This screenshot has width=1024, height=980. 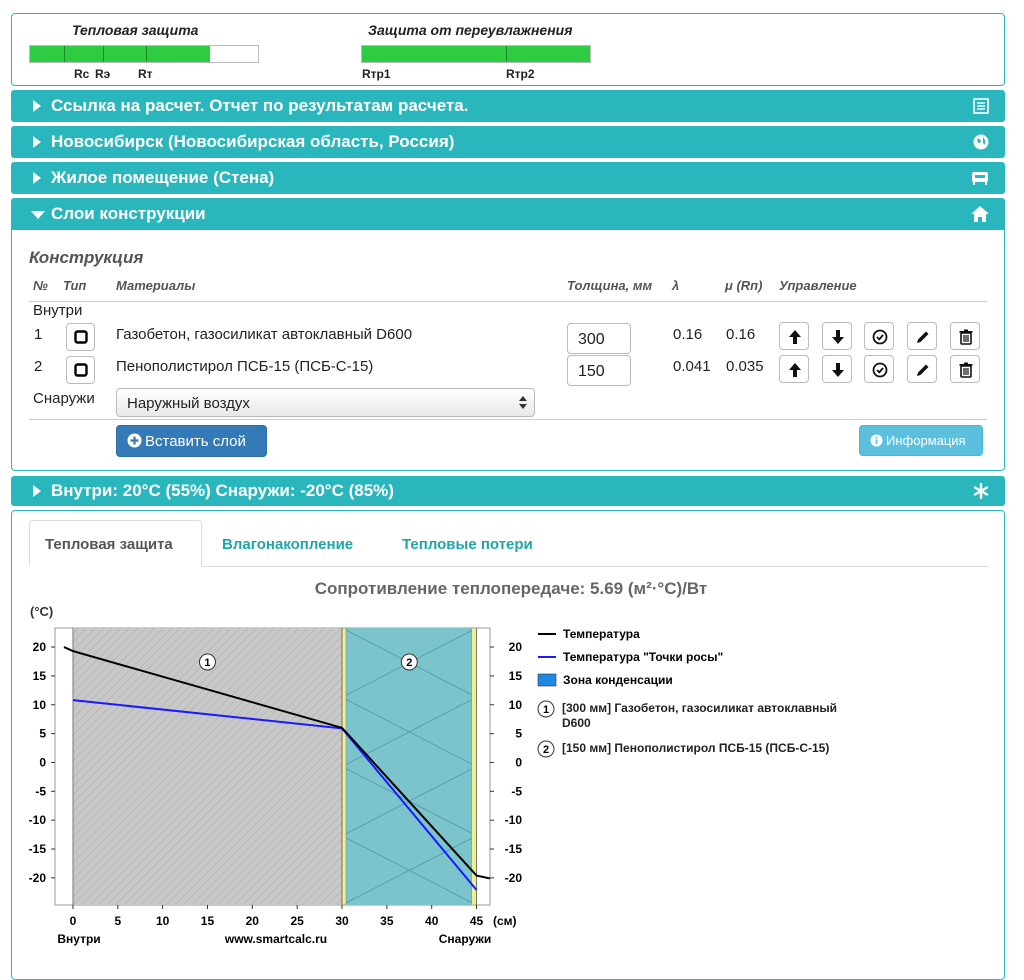 I want to click on outside-select: Наружный воздух, so click(x=325, y=402).